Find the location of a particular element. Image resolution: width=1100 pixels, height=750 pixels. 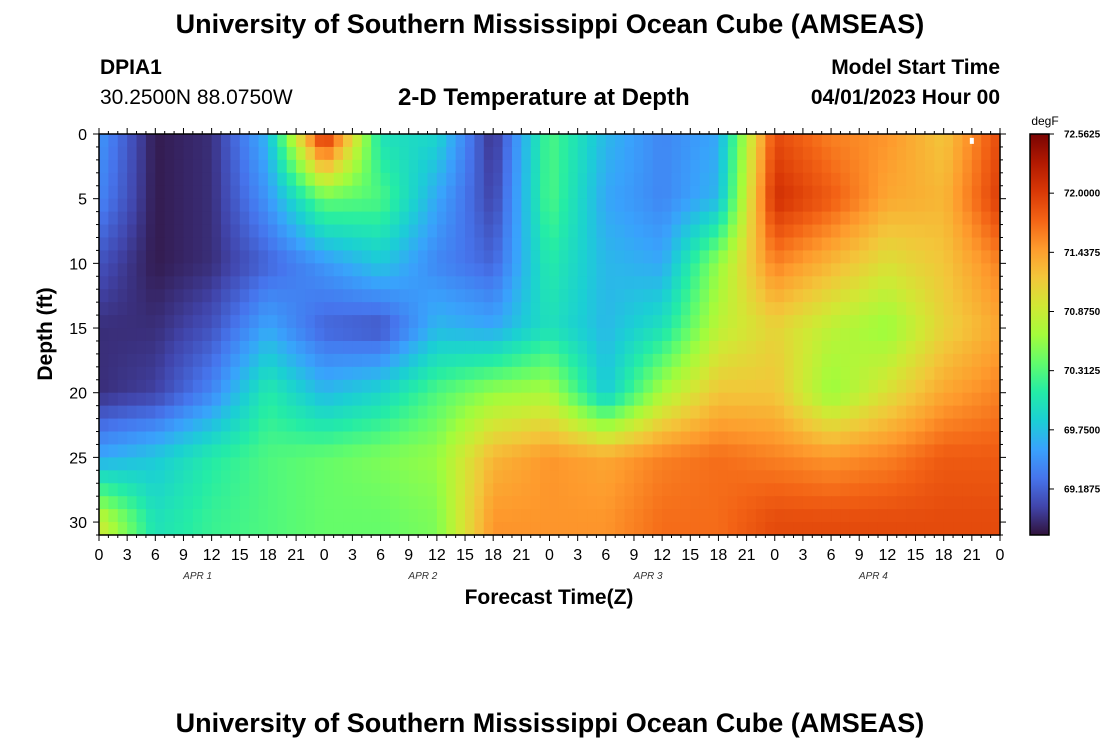

x-tick-label: 21 is located at coordinates (521, 555).